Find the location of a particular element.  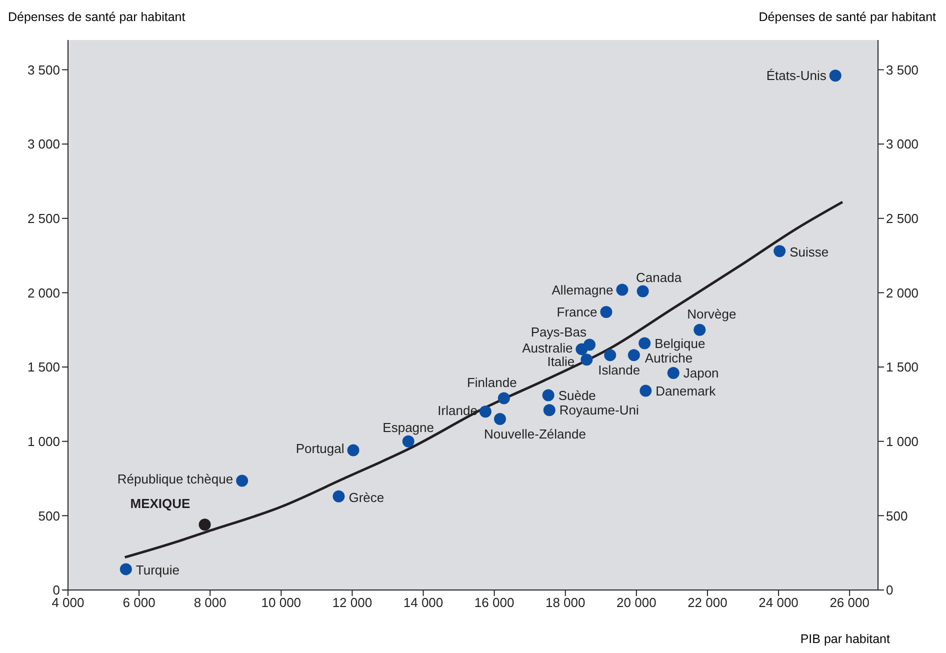

annotation: Italie is located at coordinates (561, 362).